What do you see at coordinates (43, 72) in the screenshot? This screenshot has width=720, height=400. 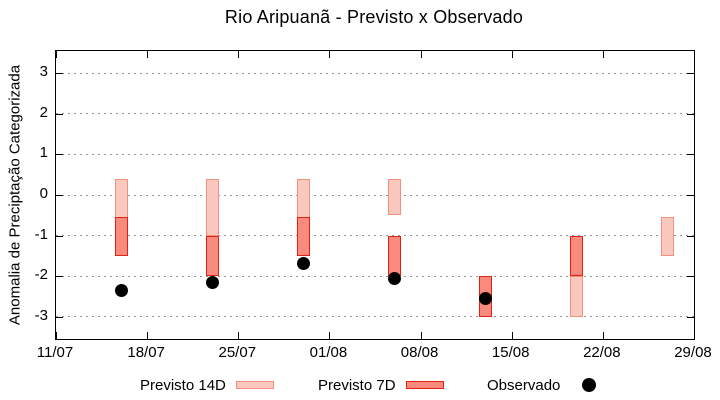 I see `y-tick-label: 3` at bounding box center [43, 72].